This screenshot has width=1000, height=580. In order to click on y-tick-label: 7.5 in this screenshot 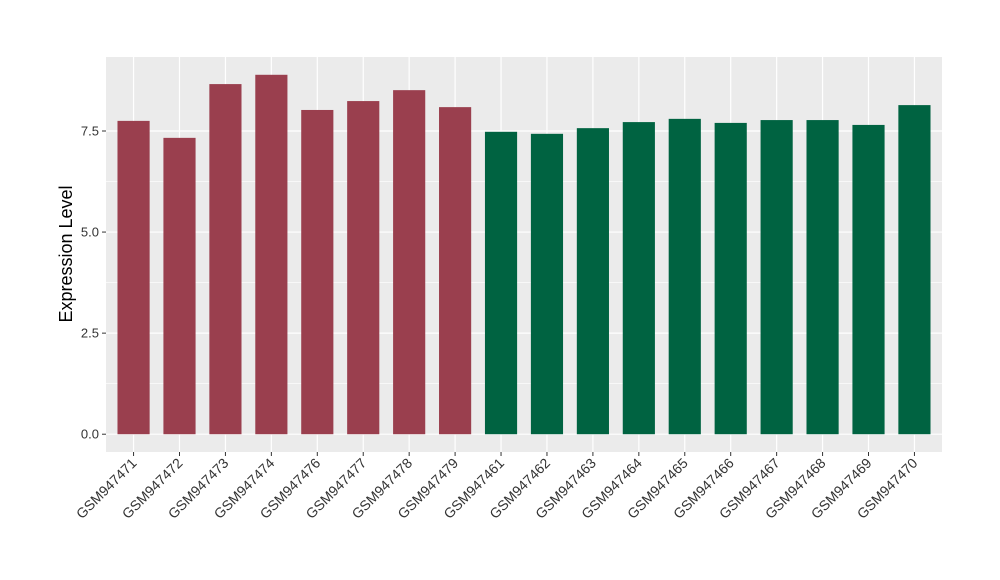, I will do `click(90, 130)`.